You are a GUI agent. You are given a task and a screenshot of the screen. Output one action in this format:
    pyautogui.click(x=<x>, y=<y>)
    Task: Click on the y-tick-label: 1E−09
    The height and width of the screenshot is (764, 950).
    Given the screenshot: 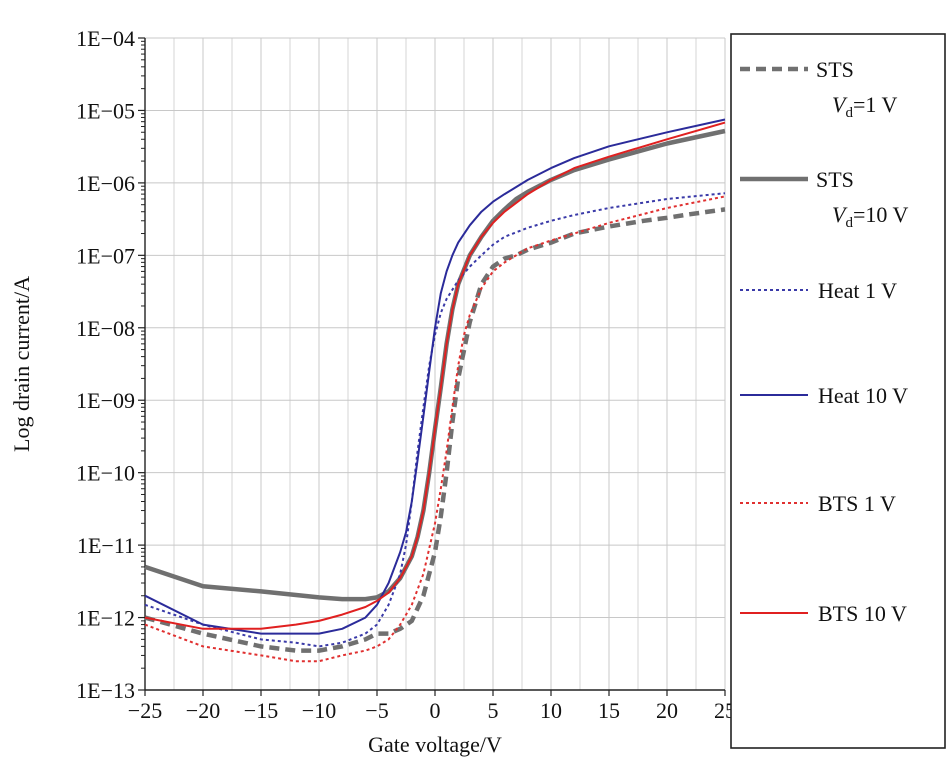 What is the action you would take?
    pyautogui.click(x=105, y=400)
    